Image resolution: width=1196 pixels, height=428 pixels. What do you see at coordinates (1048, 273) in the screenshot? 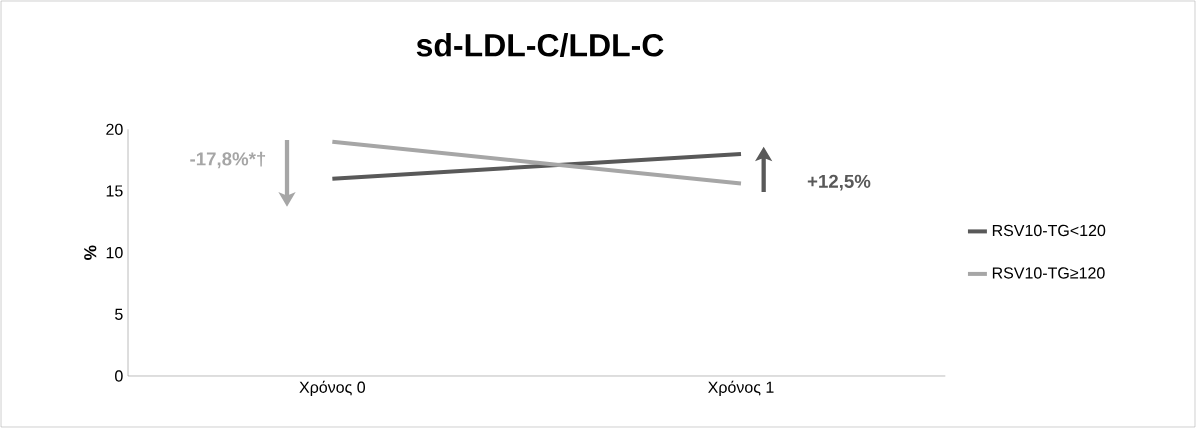
I see `legend-label: RSV10-TG≥120` at bounding box center [1048, 273].